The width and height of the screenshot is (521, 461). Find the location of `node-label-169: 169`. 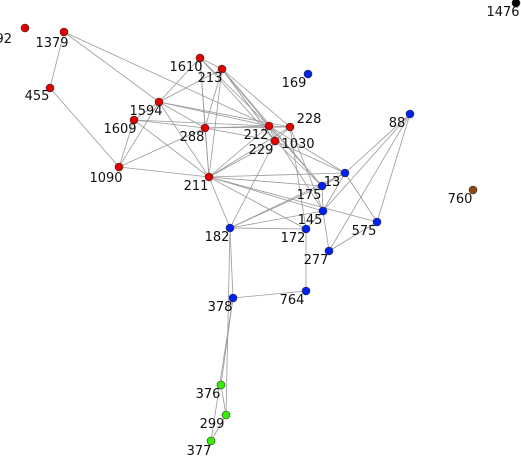

node-label-169: 169 is located at coordinates (294, 83).